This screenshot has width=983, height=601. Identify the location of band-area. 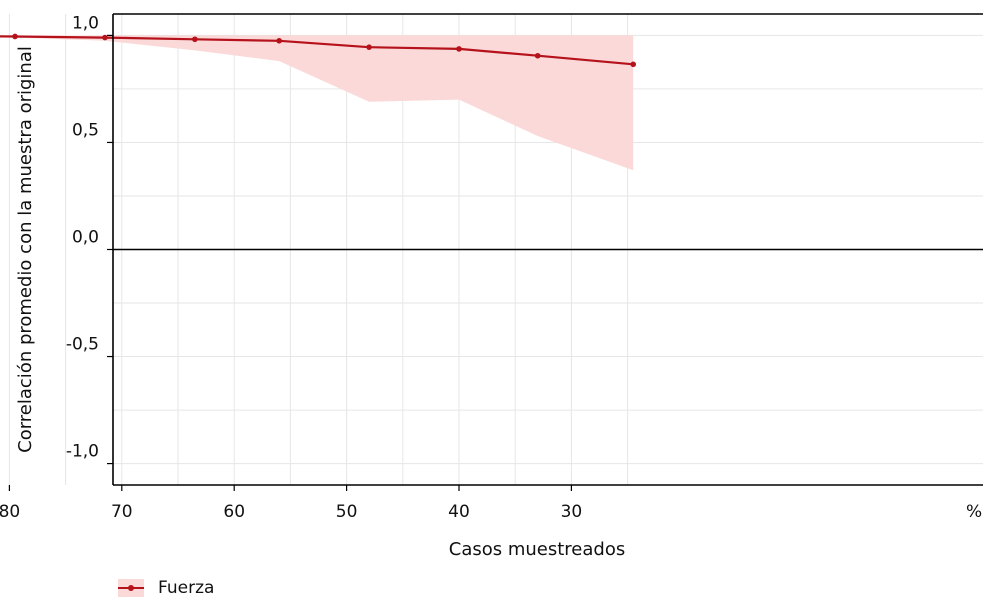
(317, 103).